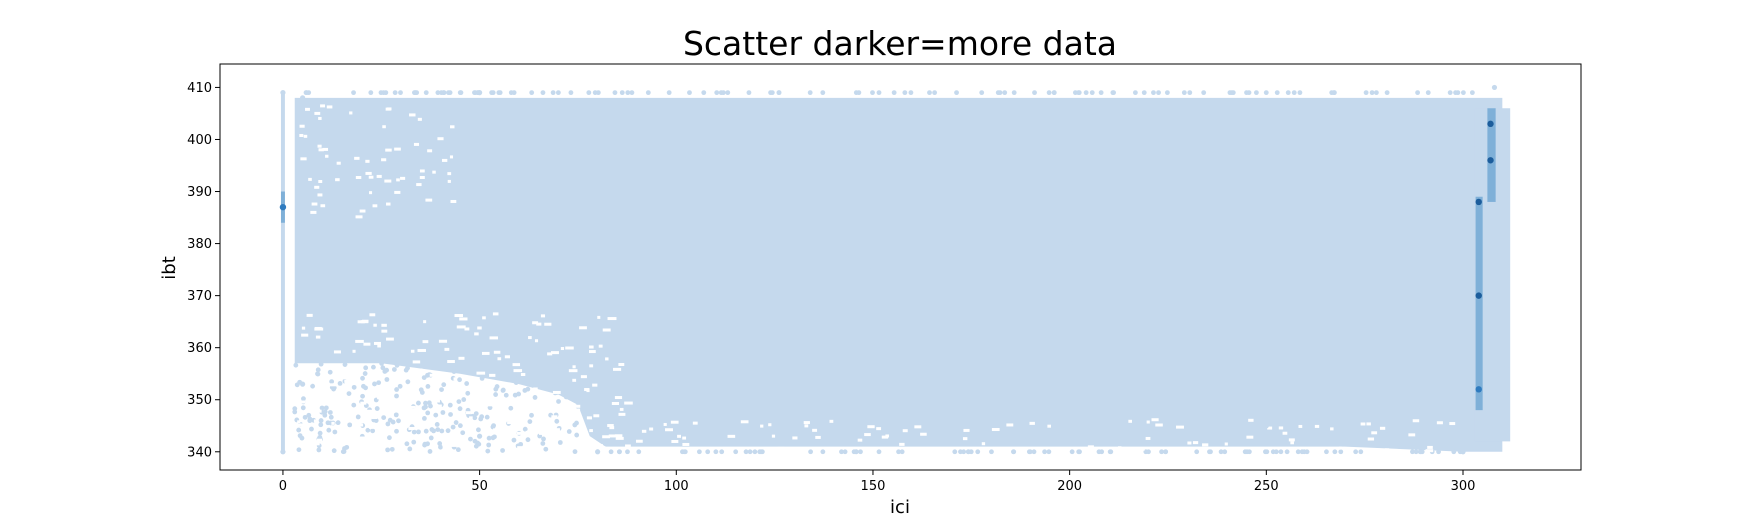 This screenshot has width=1752, height=526. What do you see at coordinates (199, 88) in the screenshot?
I see `y-tick-label: 410` at bounding box center [199, 88].